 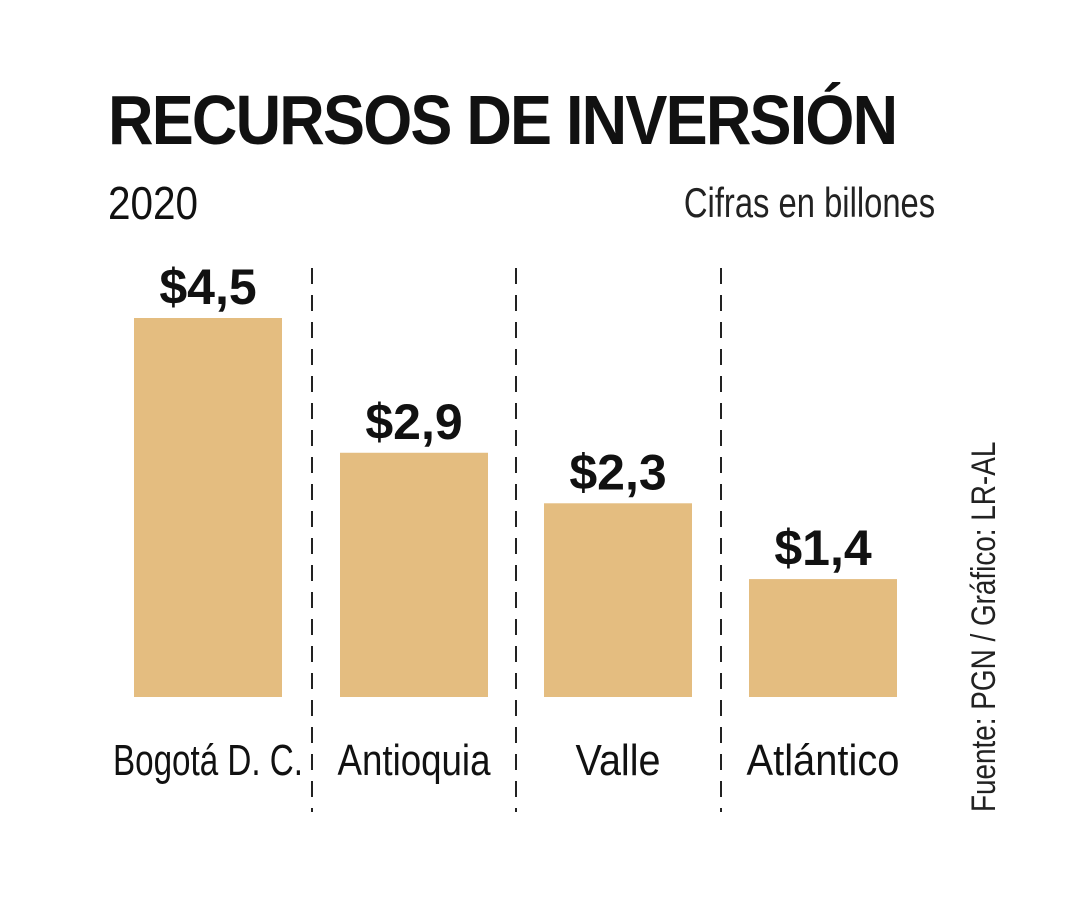 I want to click on units-note: Cifras en billones, so click(x=809, y=202).